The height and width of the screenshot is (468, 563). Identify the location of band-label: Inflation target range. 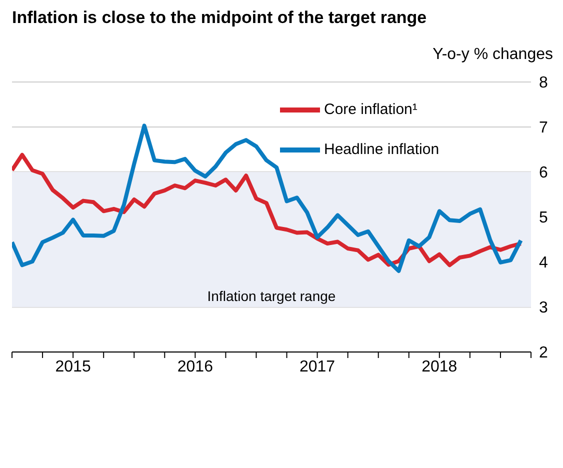
(271, 296).